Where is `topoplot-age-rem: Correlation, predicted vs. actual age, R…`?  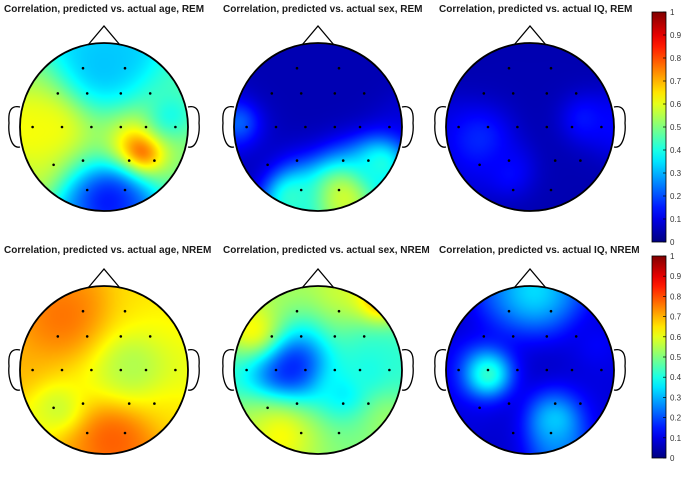 topoplot-age-rem: Correlation, predicted vs. actual age, R… is located at coordinates (104, 108).